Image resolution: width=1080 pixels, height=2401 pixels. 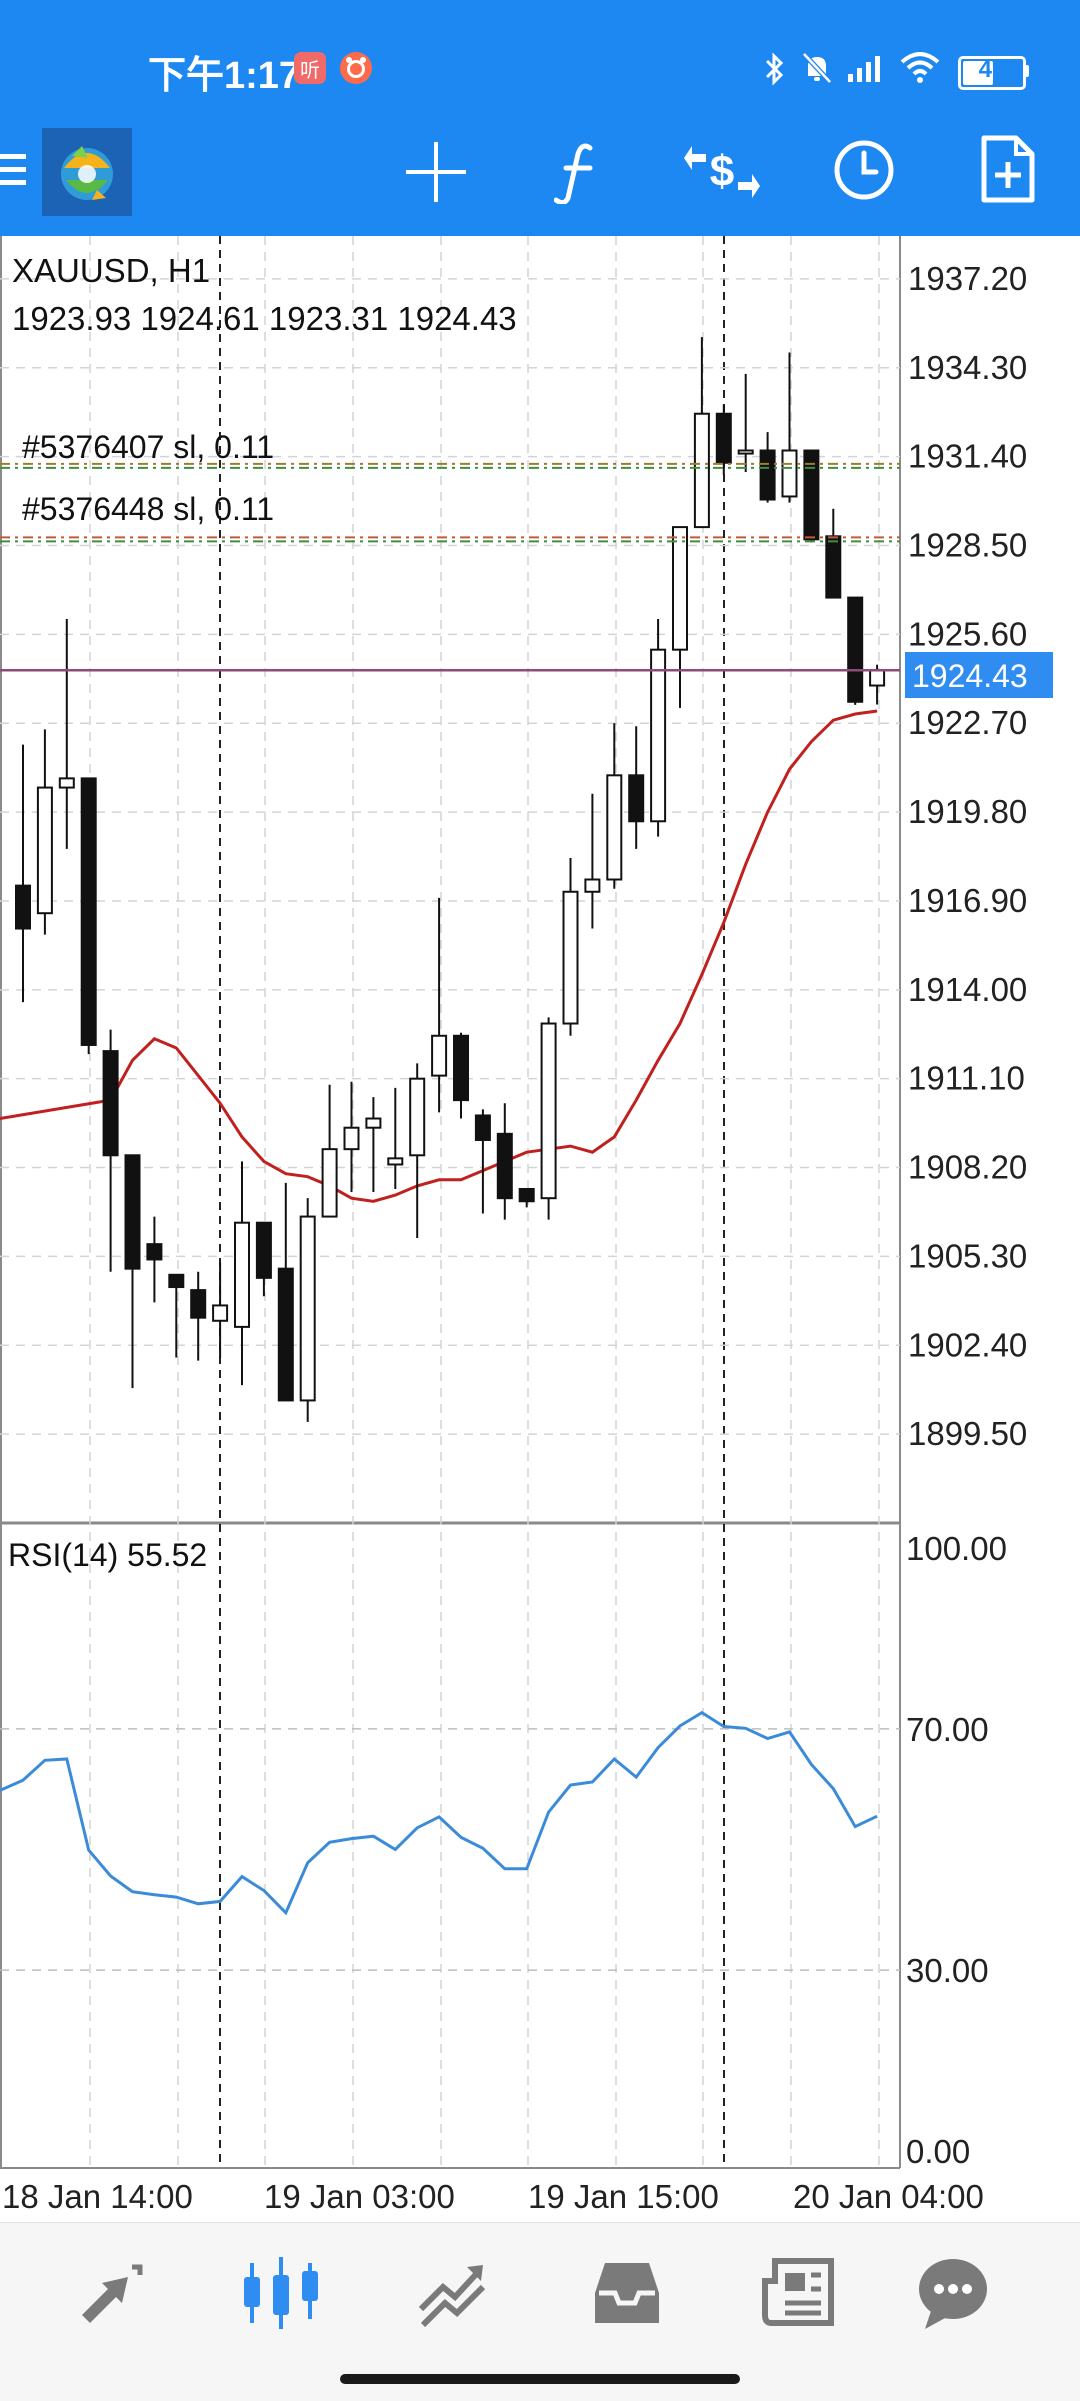 I want to click on price-axis-label: 1911.10, so click(x=966, y=1078).